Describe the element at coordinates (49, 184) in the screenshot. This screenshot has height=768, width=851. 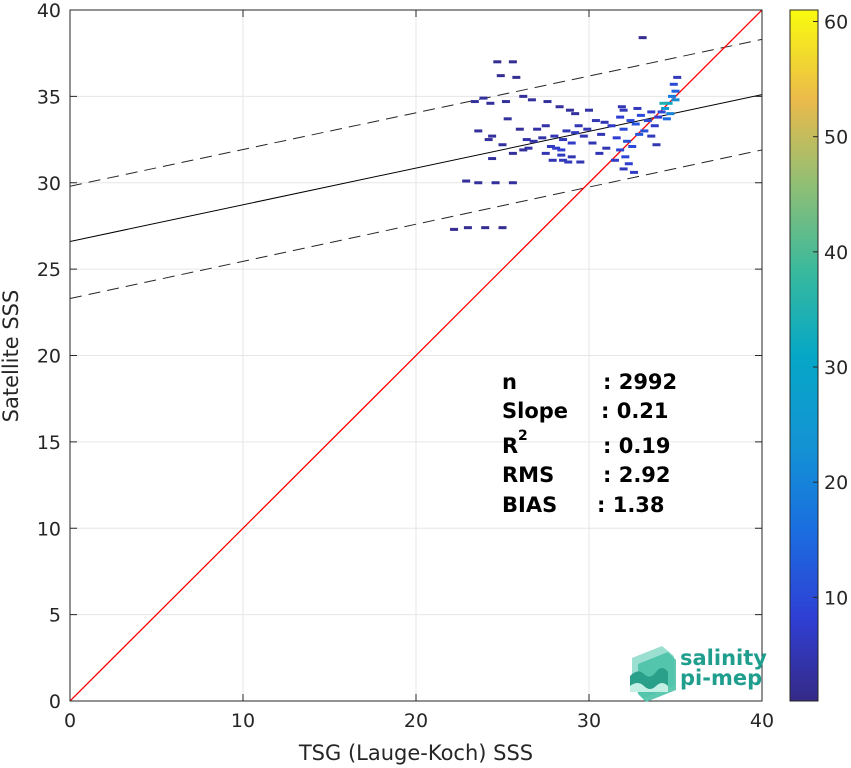
I see `y-tick-label: 30` at that location.